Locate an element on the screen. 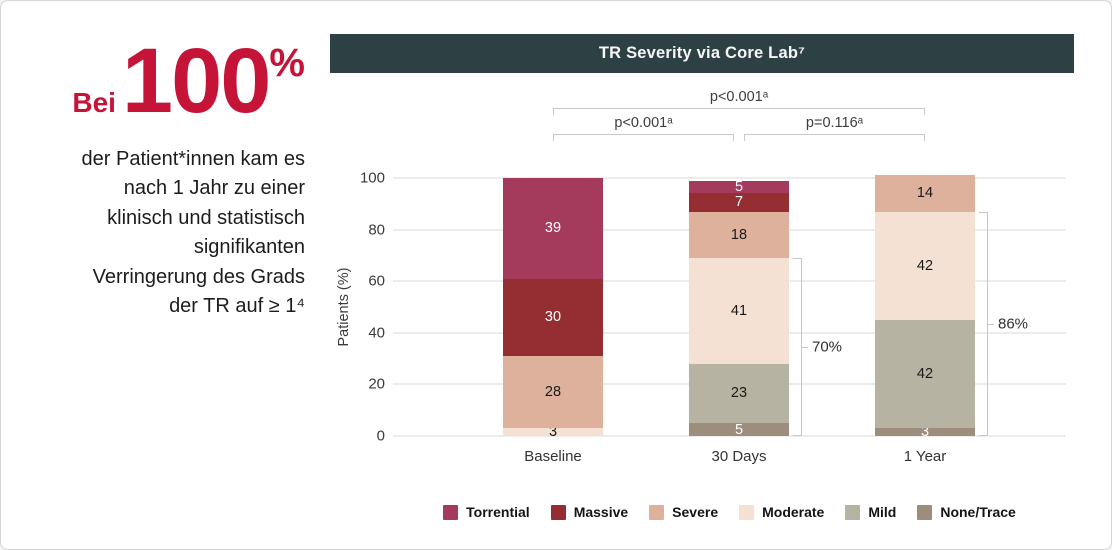 The image size is (1112, 550). bar-segment: 23 is located at coordinates (739, 393).